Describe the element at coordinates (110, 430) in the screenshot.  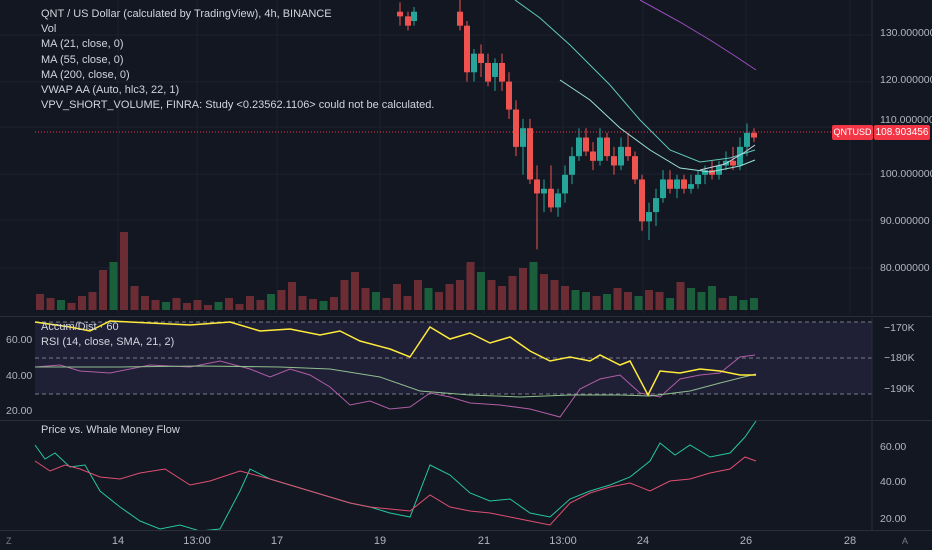
I see `legend-whale-flow: Price vs. Whale Money Flow` at that location.